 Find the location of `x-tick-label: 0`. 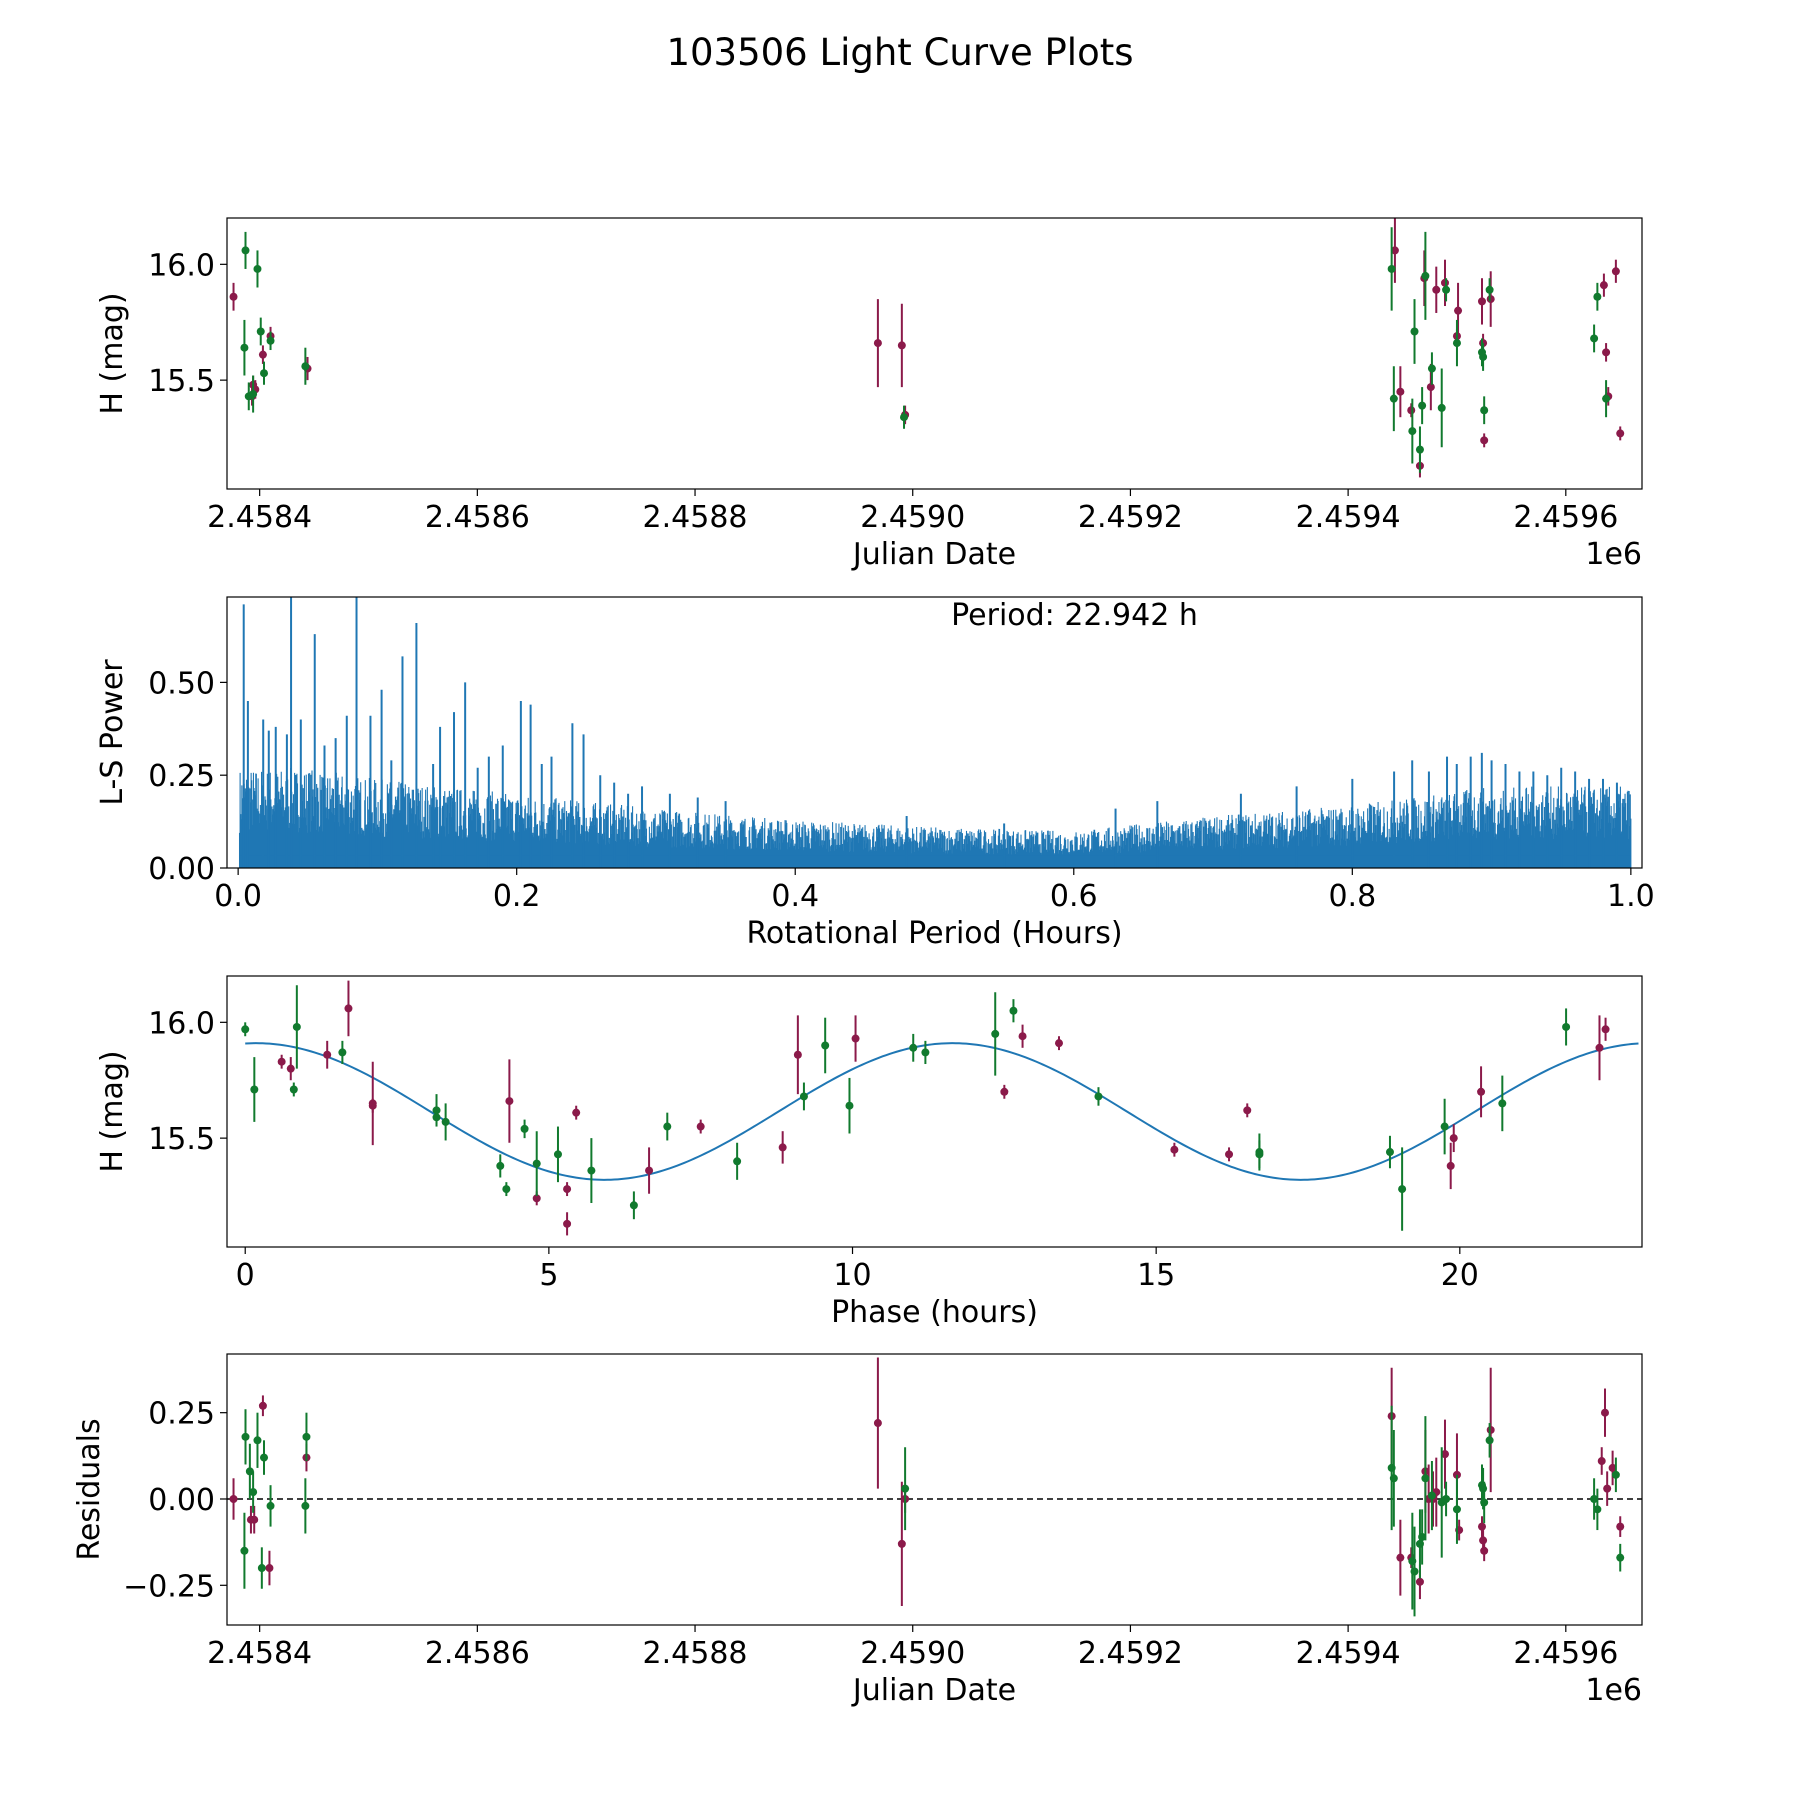

x-tick-label: 0 is located at coordinates (245, 1275).